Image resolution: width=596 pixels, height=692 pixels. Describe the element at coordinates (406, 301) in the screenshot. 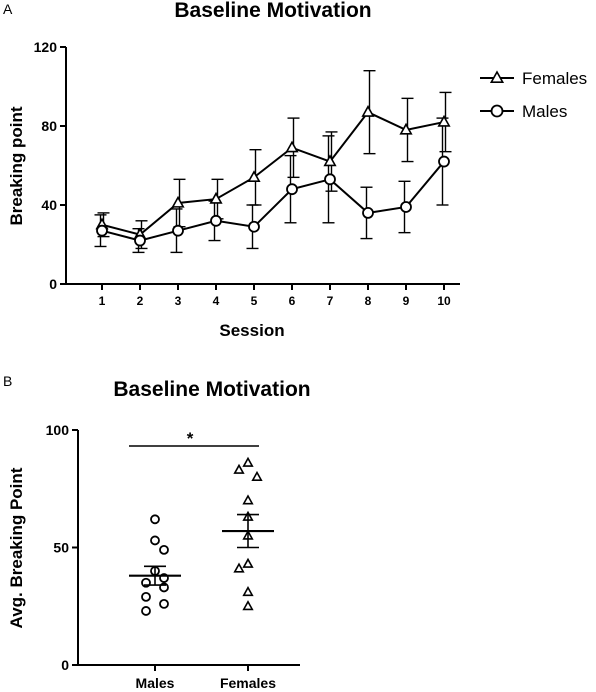

I see `chart-a-x-tick-label: 9` at that location.